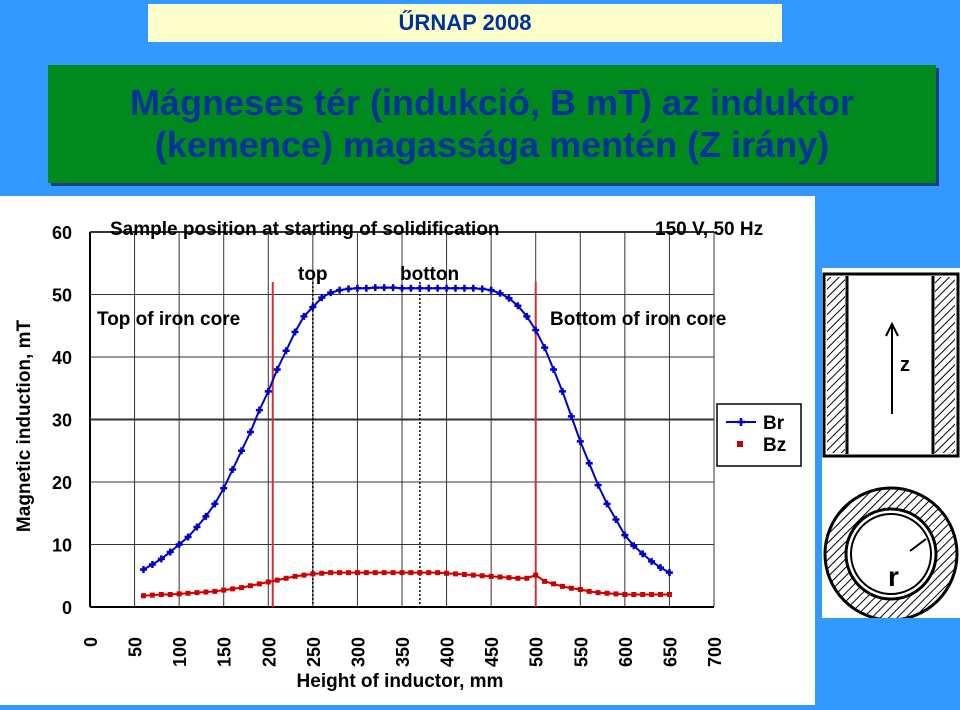 The image size is (960, 710). Describe the element at coordinates (774, 423) in the screenshot. I see `legend-br-label: Br` at that location.